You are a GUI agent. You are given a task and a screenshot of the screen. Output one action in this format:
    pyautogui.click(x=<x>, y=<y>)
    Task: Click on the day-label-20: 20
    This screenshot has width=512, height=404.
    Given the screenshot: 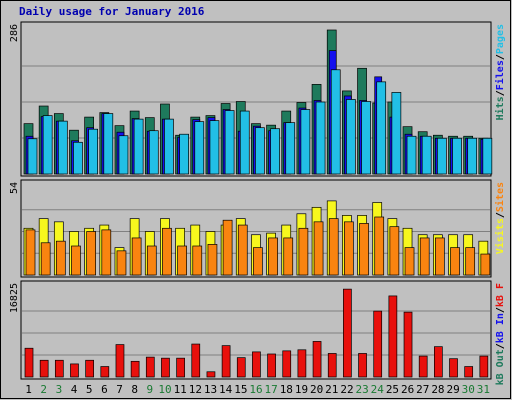 What is the action you would take?
    pyautogui.click(x=316, y=389)
    